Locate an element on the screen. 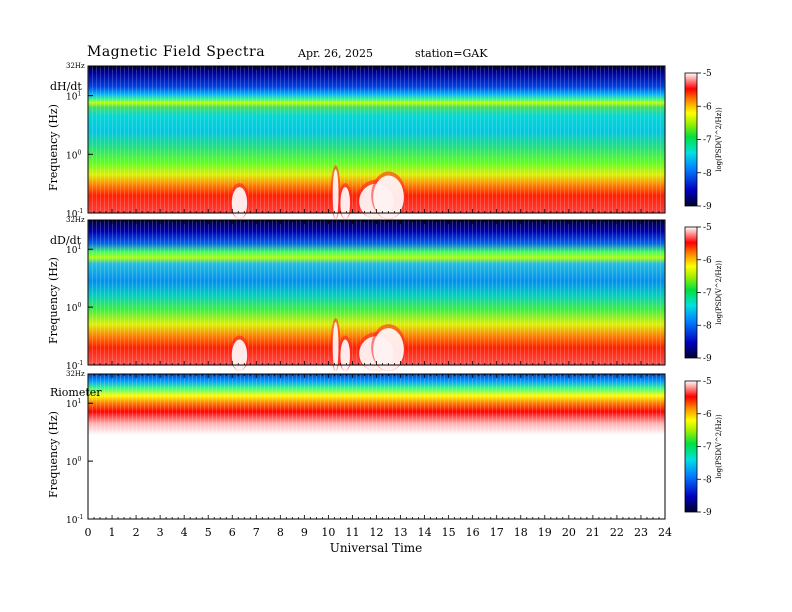 Image resolution: width=792 pixels, height=612 pixels. x-tick-label: 19 is located at coordinates (545, 532).